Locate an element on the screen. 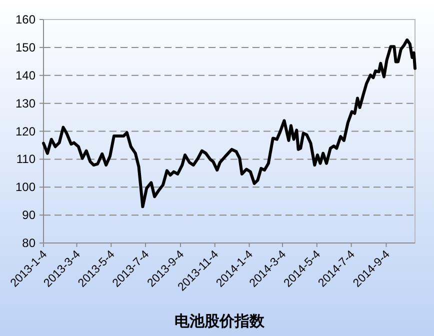 This screenshot has width=434, height=336. y-tick-label: 150 is located at coordinates (25, 47).